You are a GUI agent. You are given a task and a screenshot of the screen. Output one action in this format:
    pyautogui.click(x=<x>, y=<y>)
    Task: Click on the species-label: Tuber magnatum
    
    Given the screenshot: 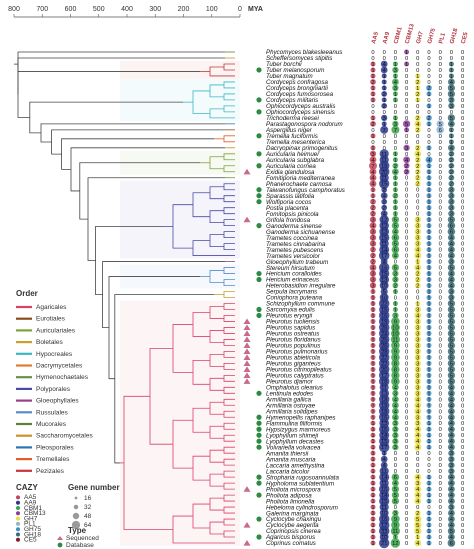 What is the action you would take?
    pyautogui.click(x=289, y=76)
    